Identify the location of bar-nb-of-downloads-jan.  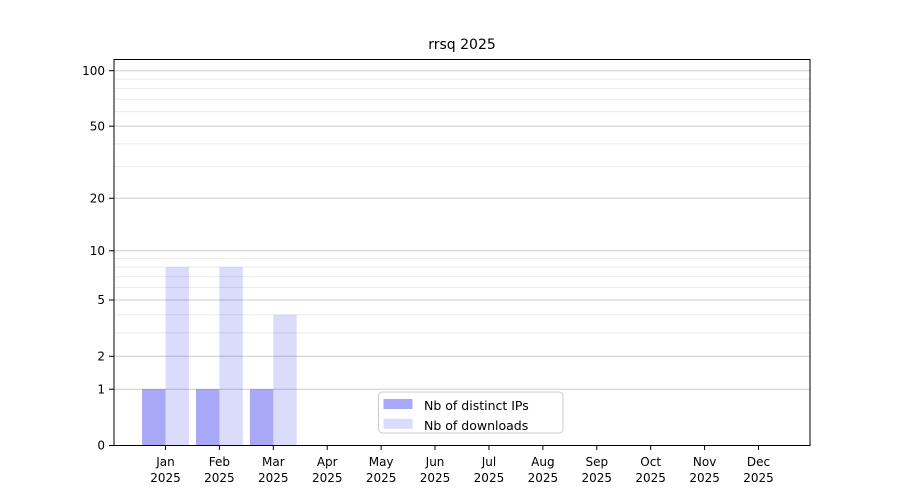
(177, 356).